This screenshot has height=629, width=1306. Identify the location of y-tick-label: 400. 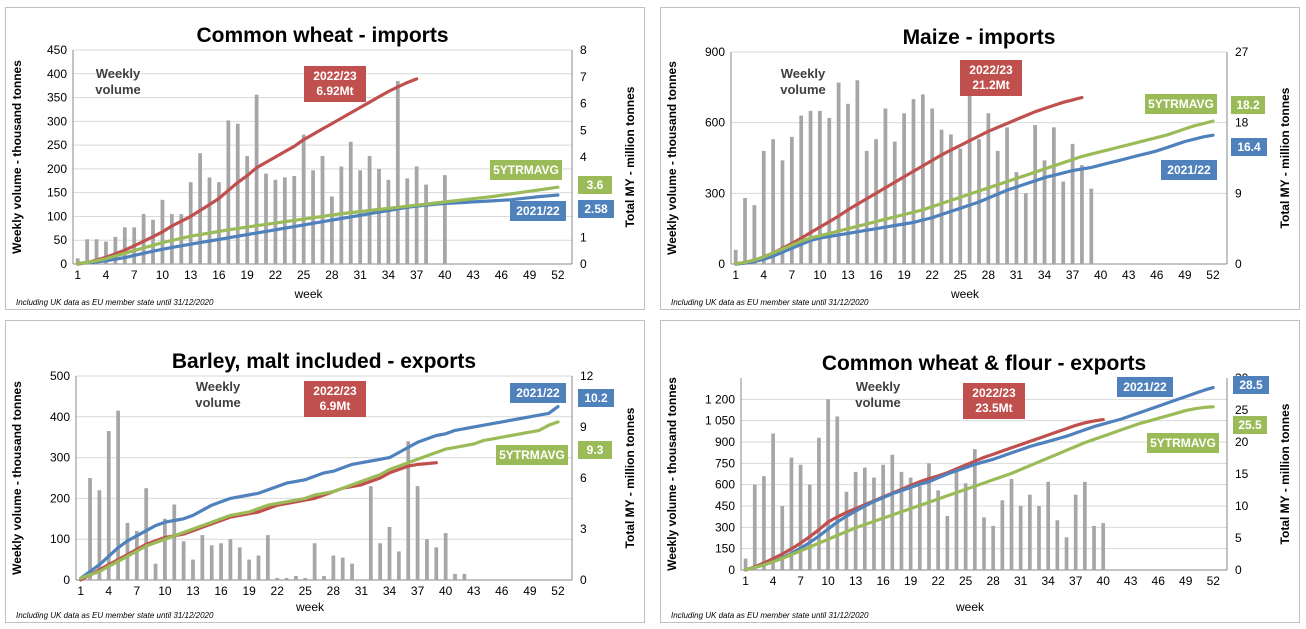
(57, 74).